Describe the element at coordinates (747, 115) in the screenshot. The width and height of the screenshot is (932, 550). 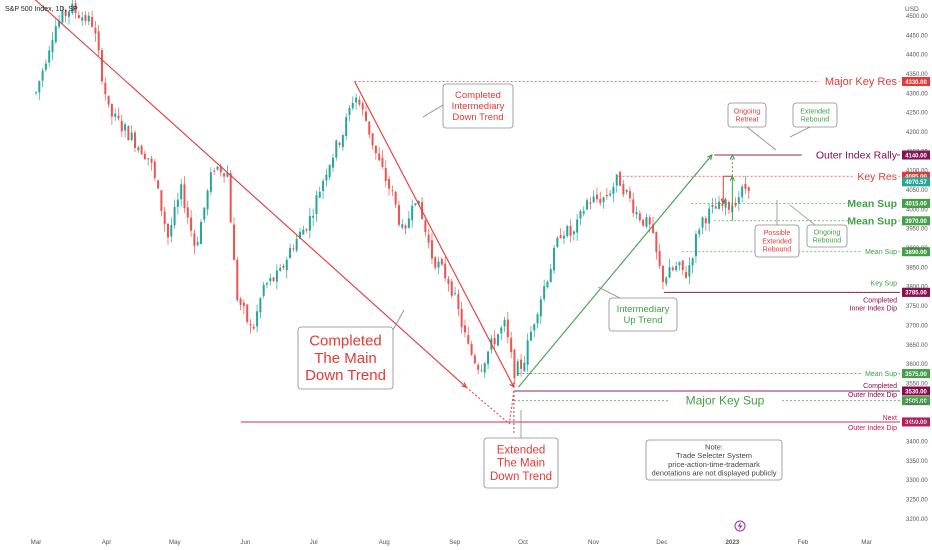
I see `annotation-box` at that location.